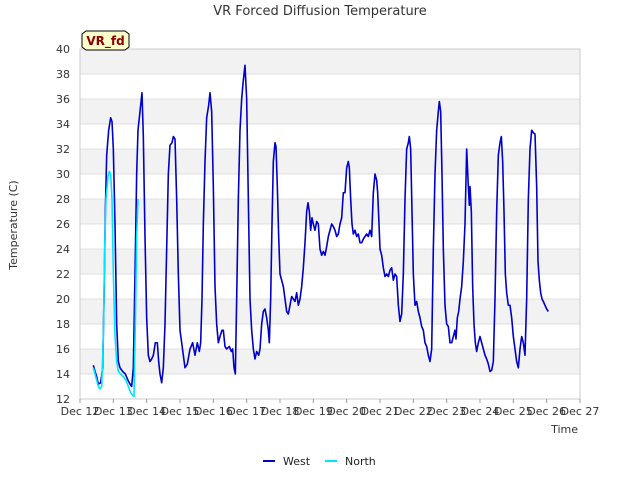 This screenshot has height=480, width=640. I want to click on badge-label: VR_fd, so click(105, 41).